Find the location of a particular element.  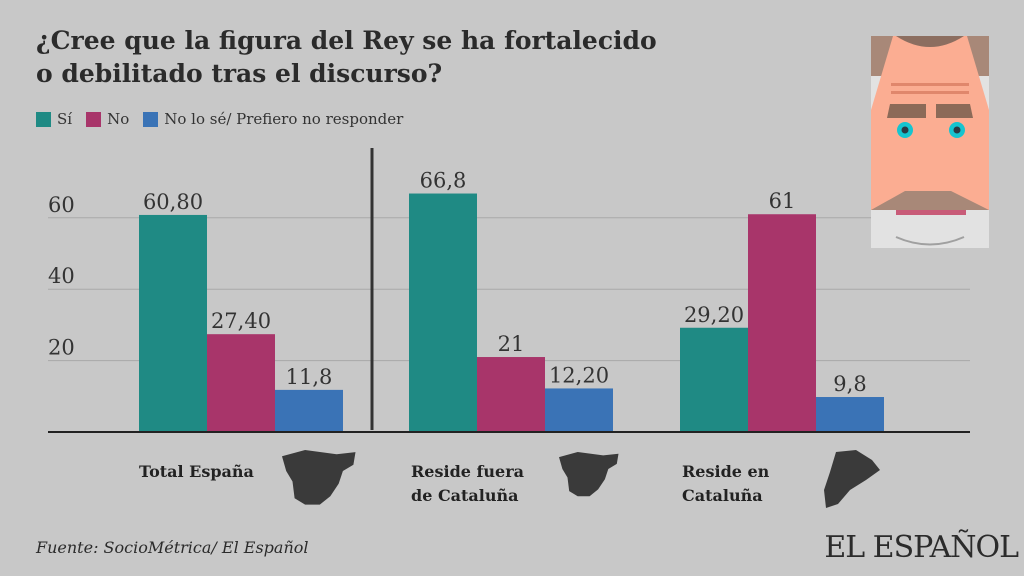

data-label: 9,8 is located at coordinates (849, 384).